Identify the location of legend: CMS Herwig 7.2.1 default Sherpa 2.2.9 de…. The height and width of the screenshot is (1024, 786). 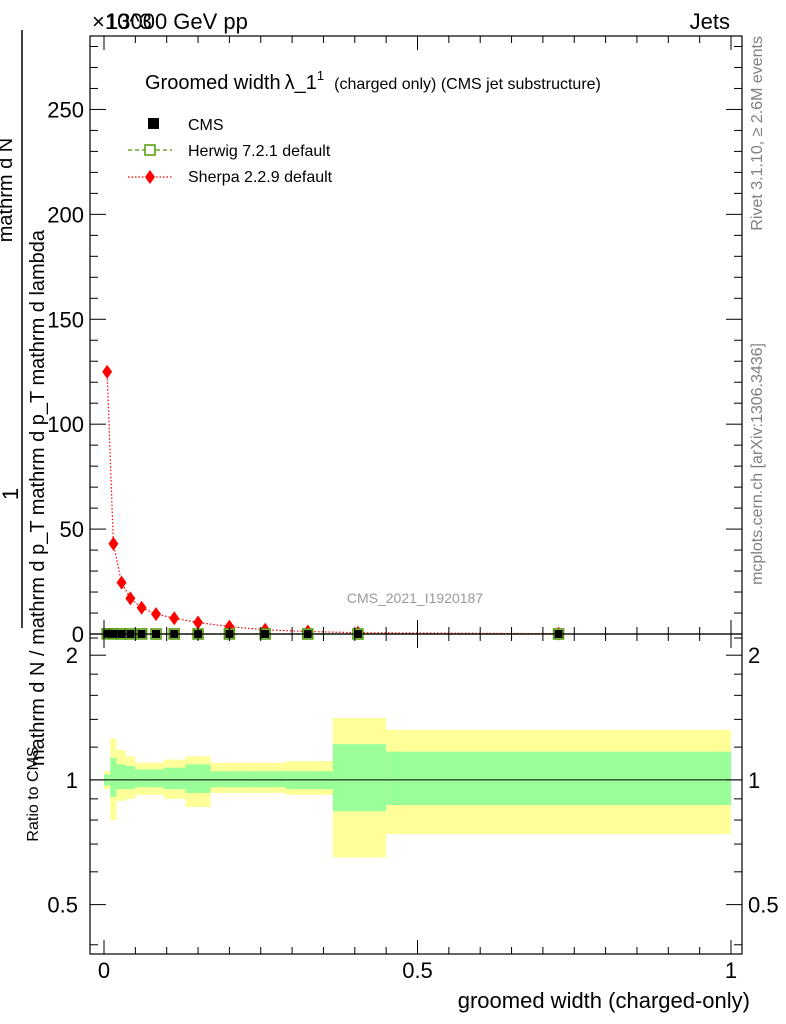
(230, 151).